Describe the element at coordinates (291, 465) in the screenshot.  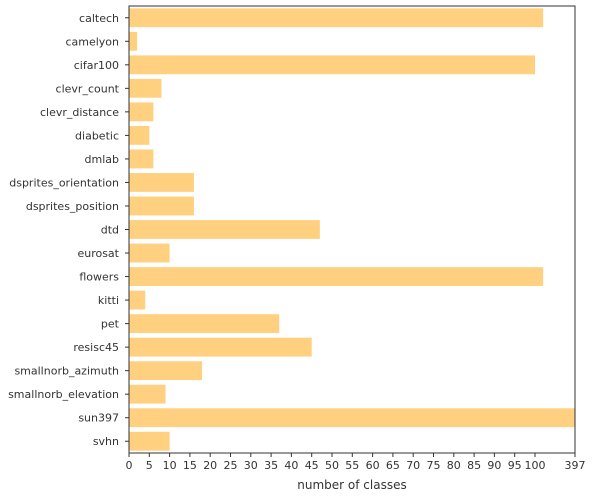
I see `x-tick-label: 40` at that location.